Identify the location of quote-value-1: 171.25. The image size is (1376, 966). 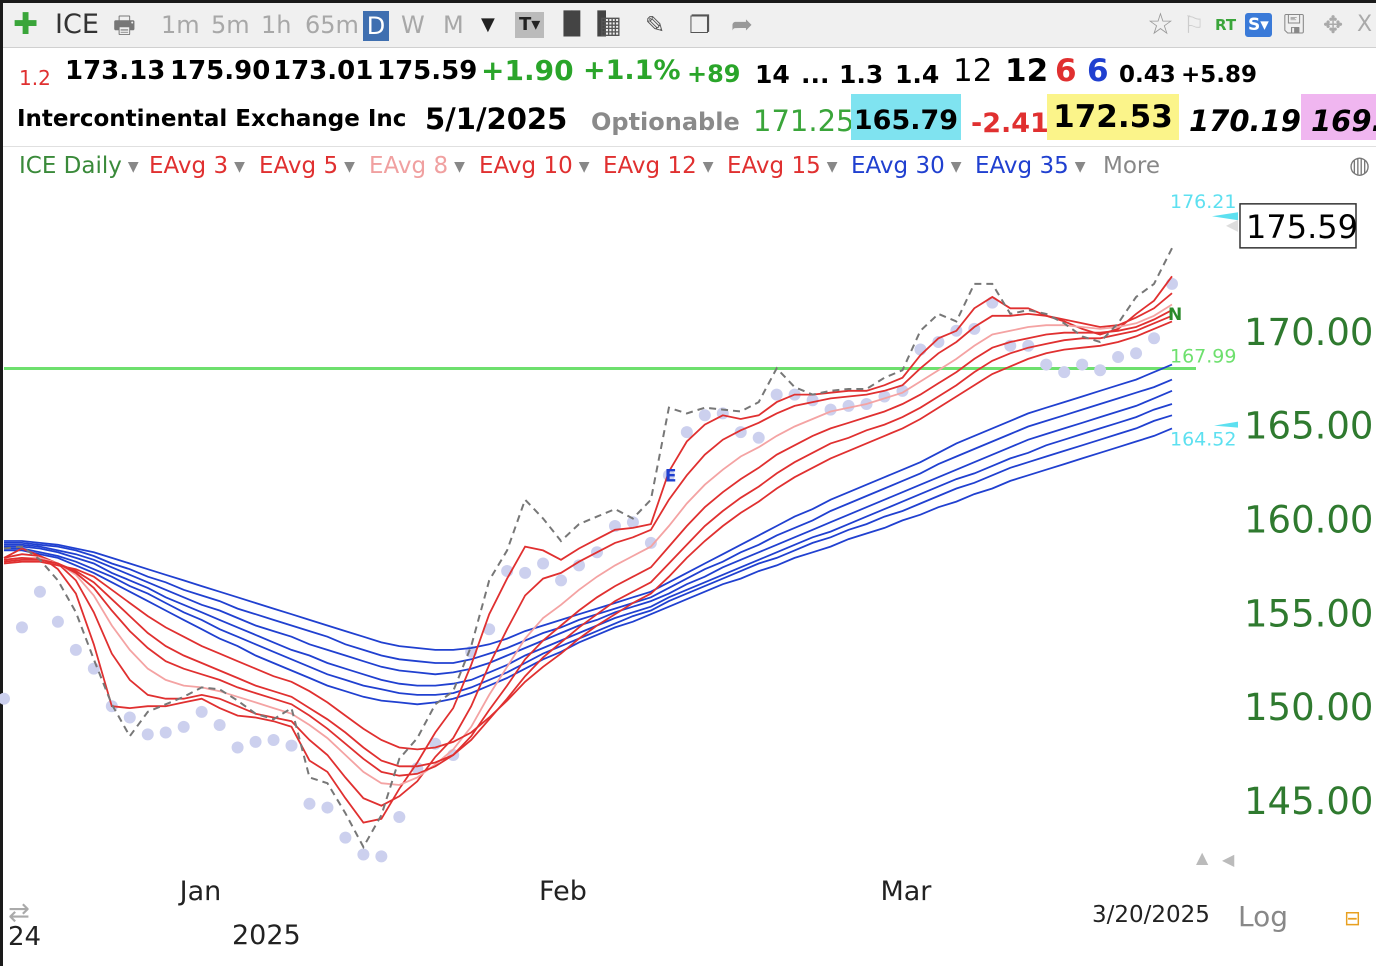
(804, 121).